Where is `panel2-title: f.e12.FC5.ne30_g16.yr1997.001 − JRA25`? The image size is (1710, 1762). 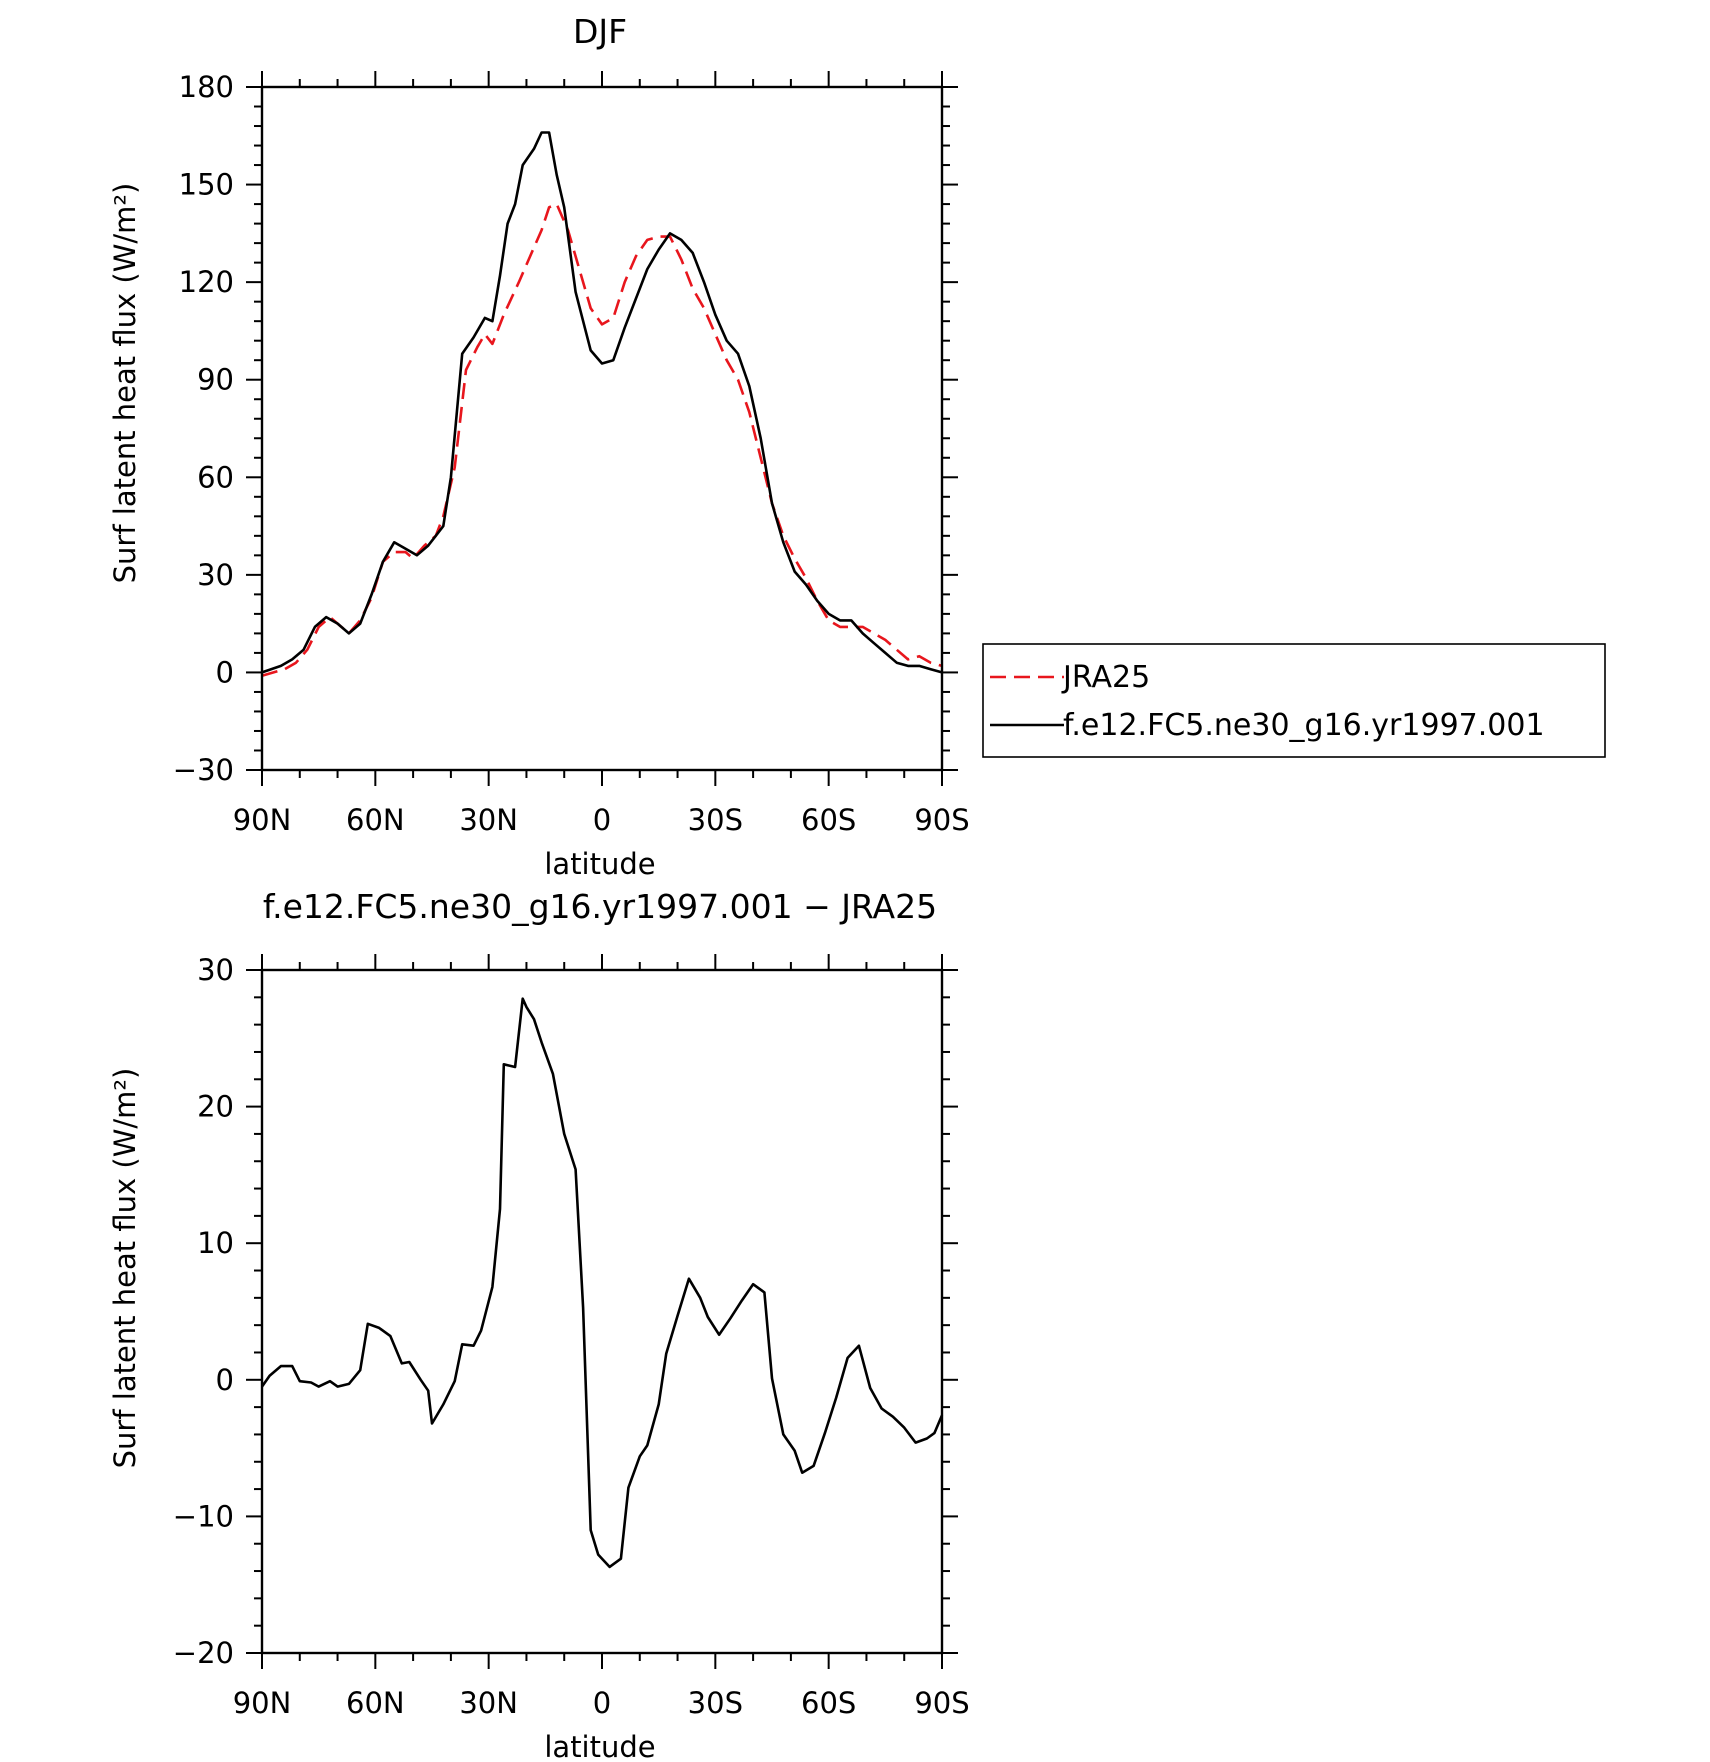 panel2-title: f.e12.FC5.ne30_g16.yr1997.001 − JRA25 is located at coordinates (600, 906).